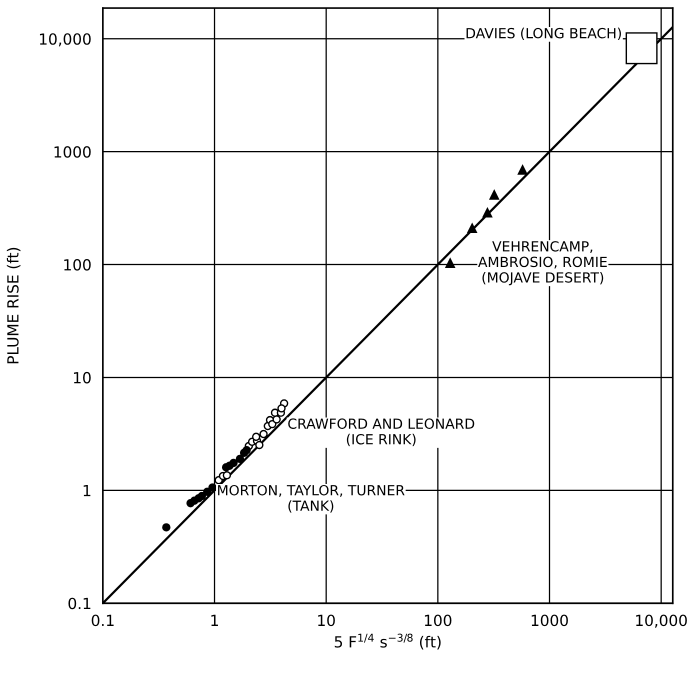 The image size is (695, 674). What do you see at coordinates (79, 604) in the screenshot?
I see `y-tick-label: 0.1` at bounding box center [79, 604].